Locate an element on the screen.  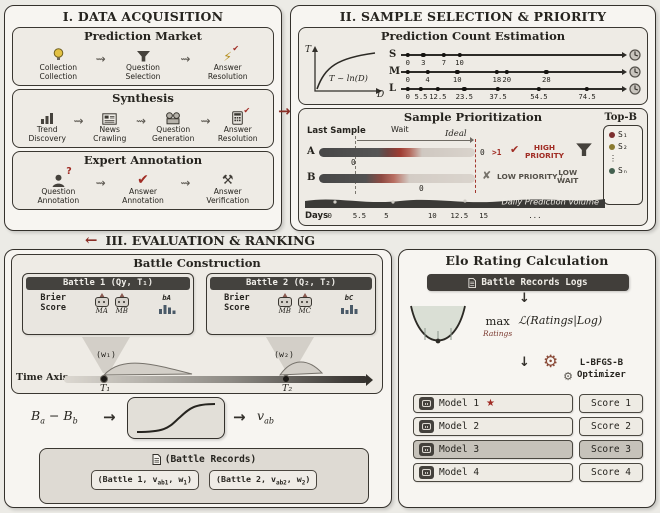
evaluation-title: III. EVALUATION & RANKING is located at coordinates (210, 240).